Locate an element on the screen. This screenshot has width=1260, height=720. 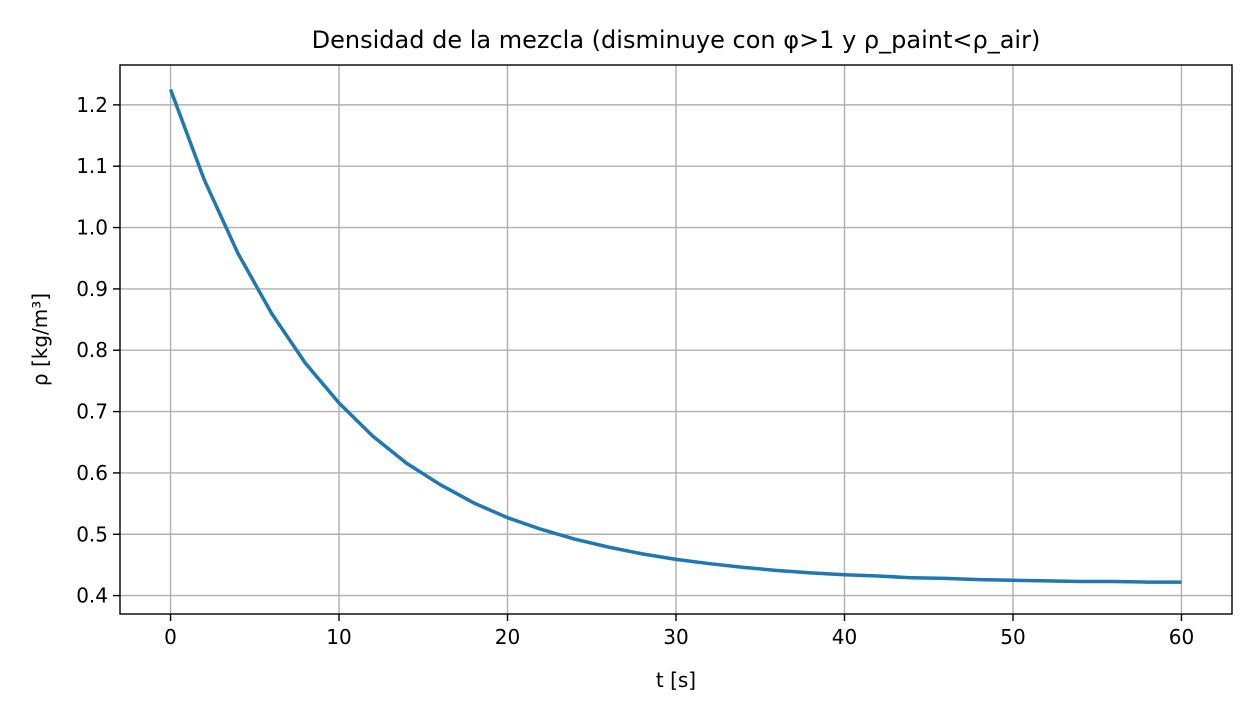
y-axis-label: ρ [kg/m³] is located at coordinates (40, 339).